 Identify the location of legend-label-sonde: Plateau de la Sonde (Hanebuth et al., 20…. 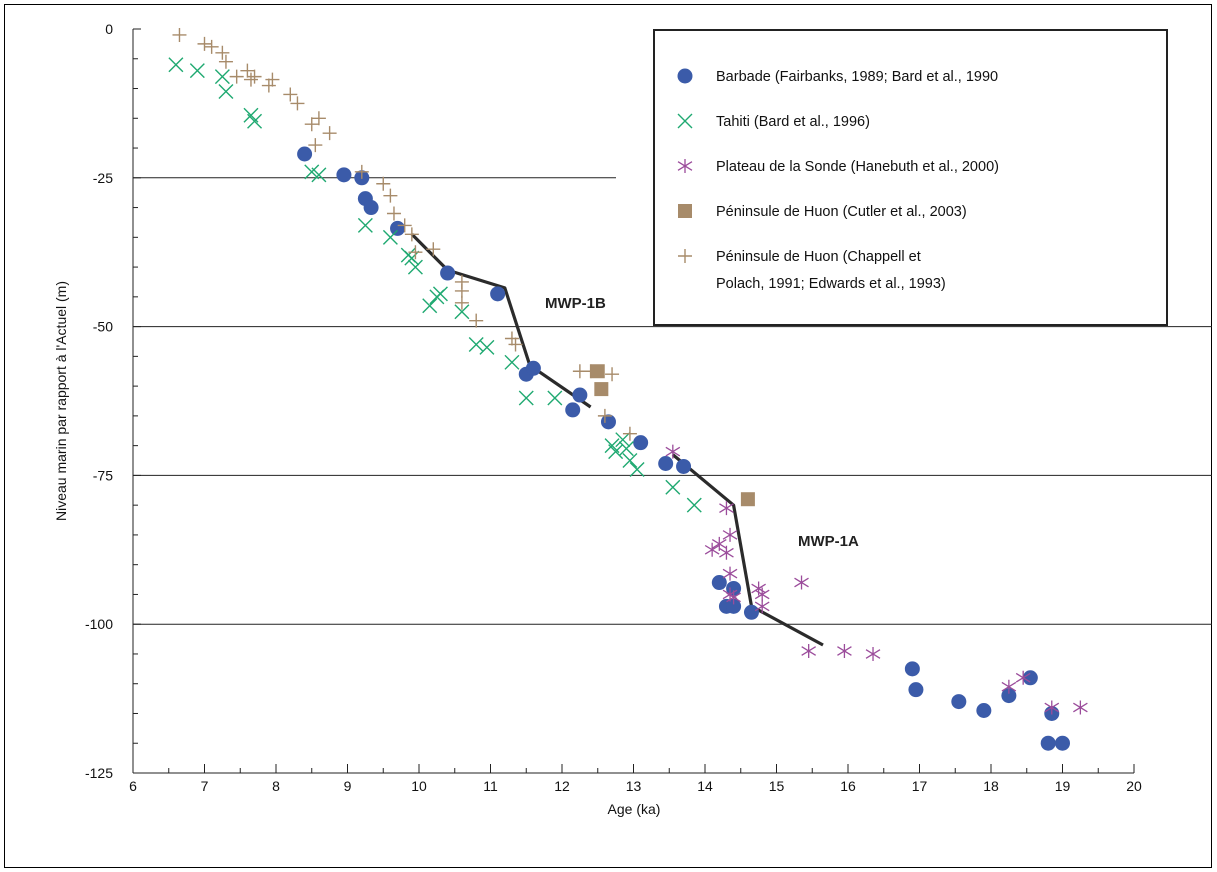
(857, 167).